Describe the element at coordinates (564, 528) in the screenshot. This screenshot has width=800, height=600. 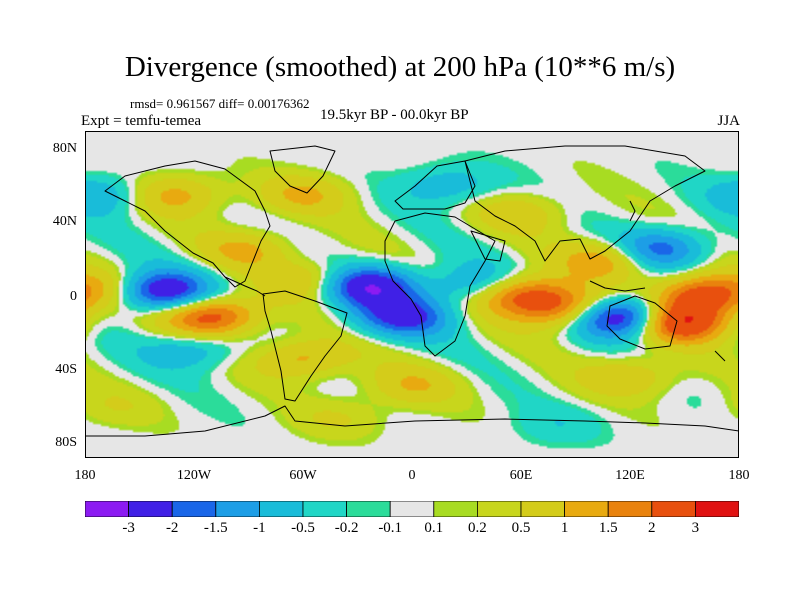
I see `colorbar-label: 1` at that location.